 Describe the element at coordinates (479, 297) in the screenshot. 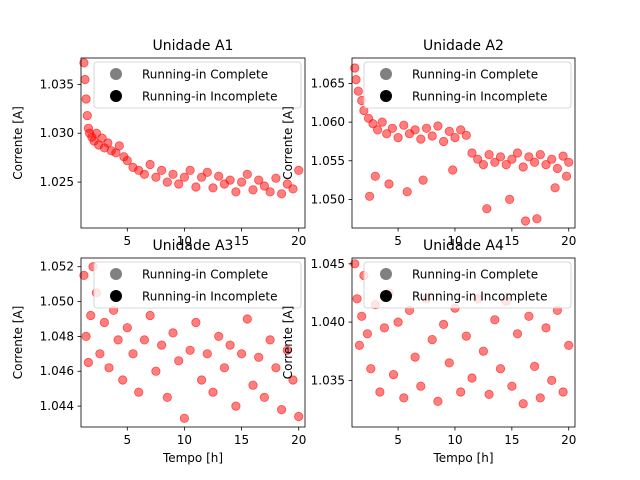

I see `legend-label: Running-in Incomplete` at that location.